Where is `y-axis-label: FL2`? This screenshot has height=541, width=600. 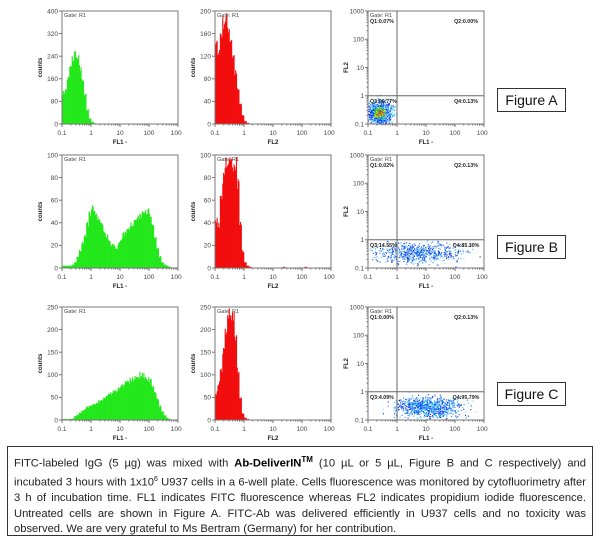
y-axis-label: FL2 is located at coordinates (347, 363).